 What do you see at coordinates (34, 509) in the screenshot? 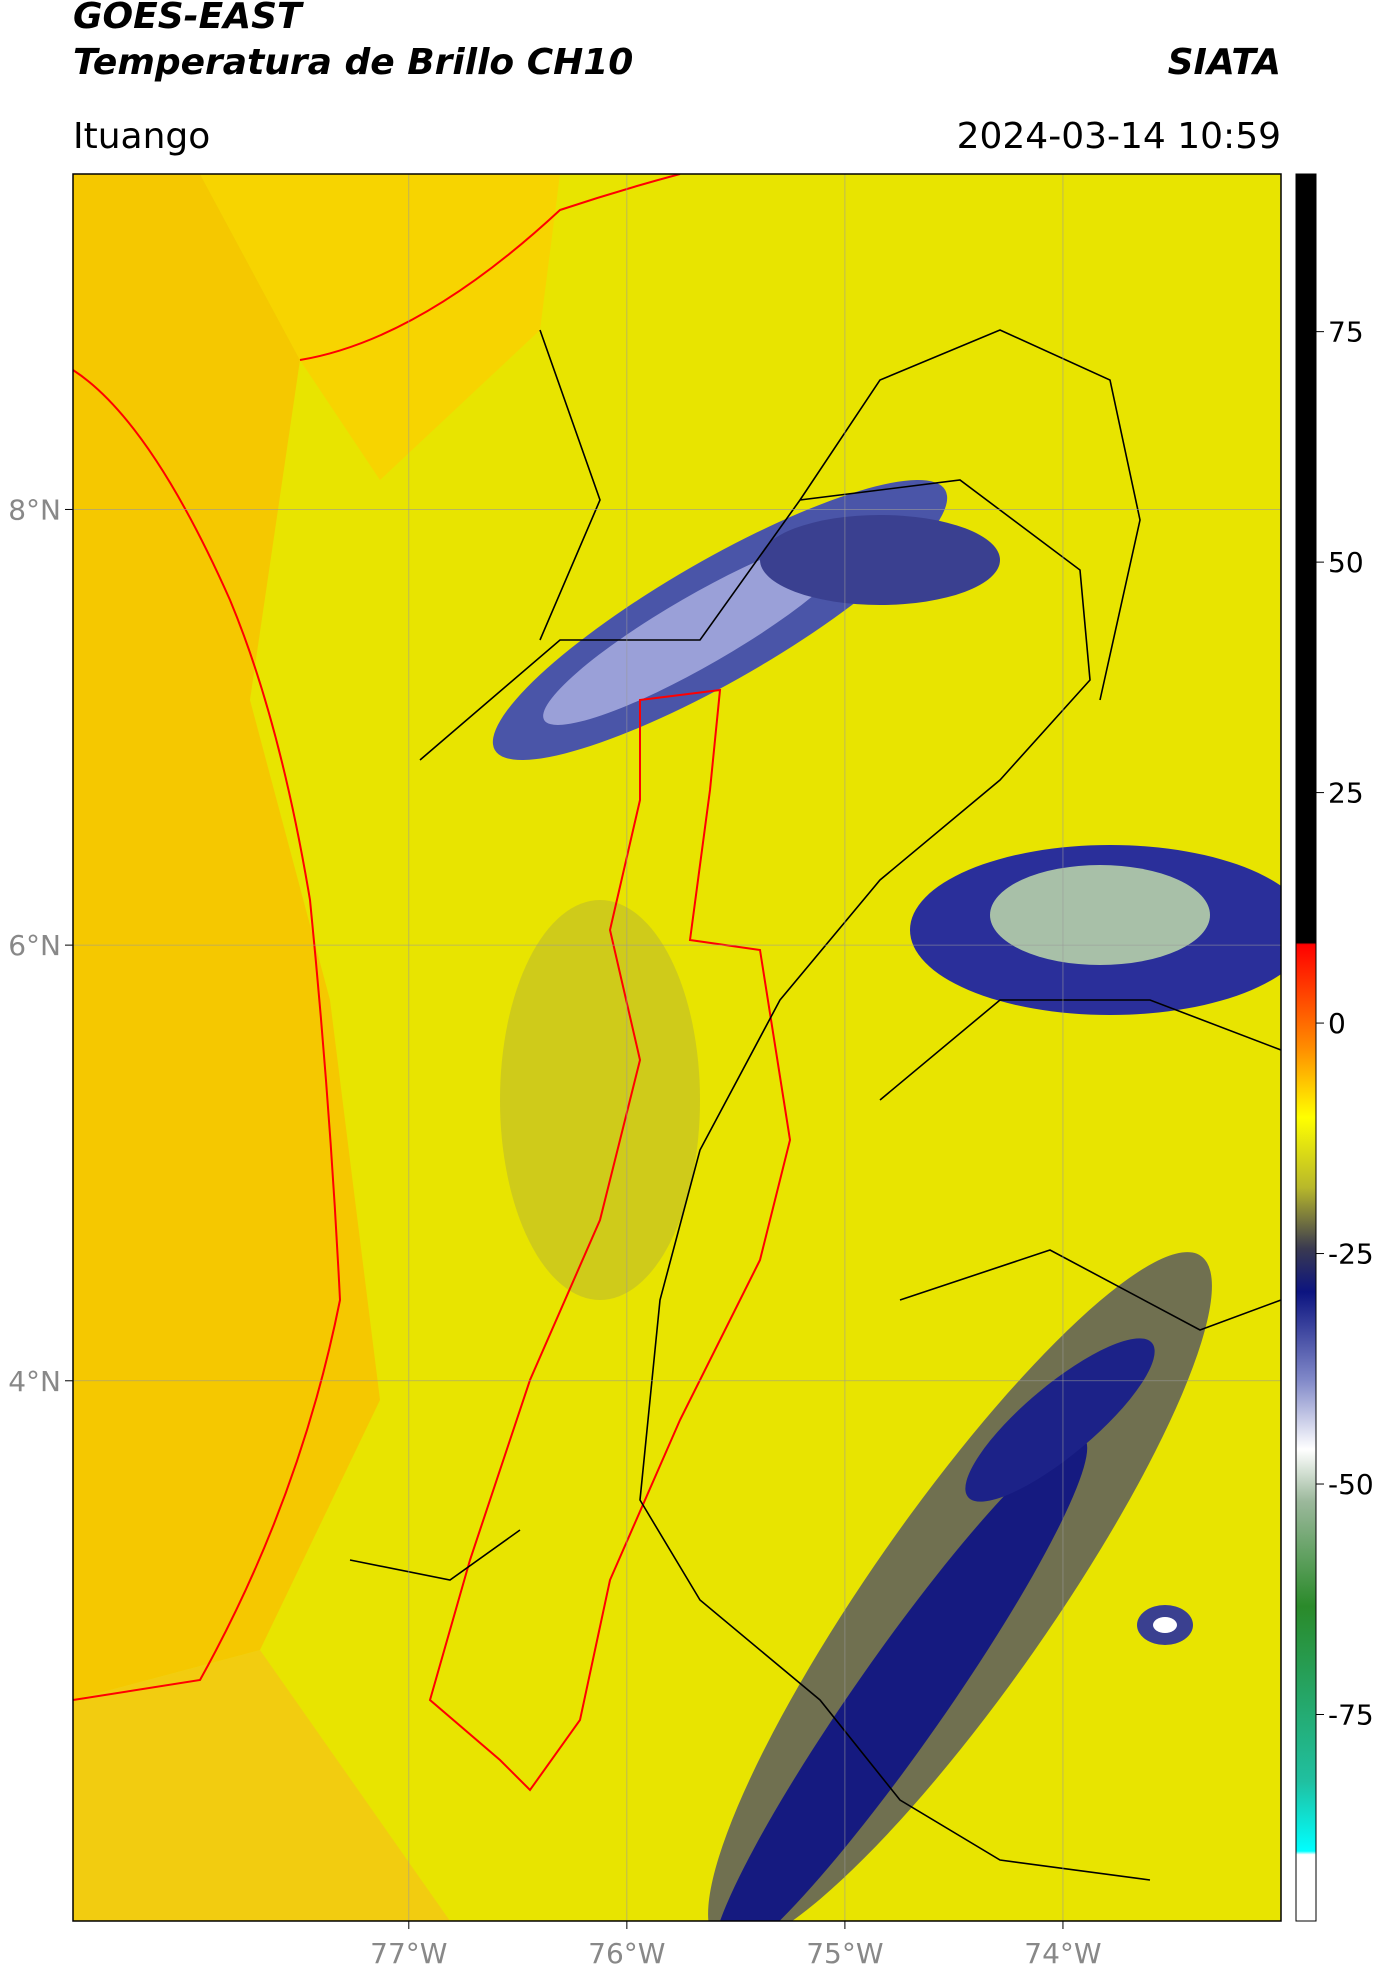
I see `y-tick-label: 8°N` at bounding box center [34, 509].